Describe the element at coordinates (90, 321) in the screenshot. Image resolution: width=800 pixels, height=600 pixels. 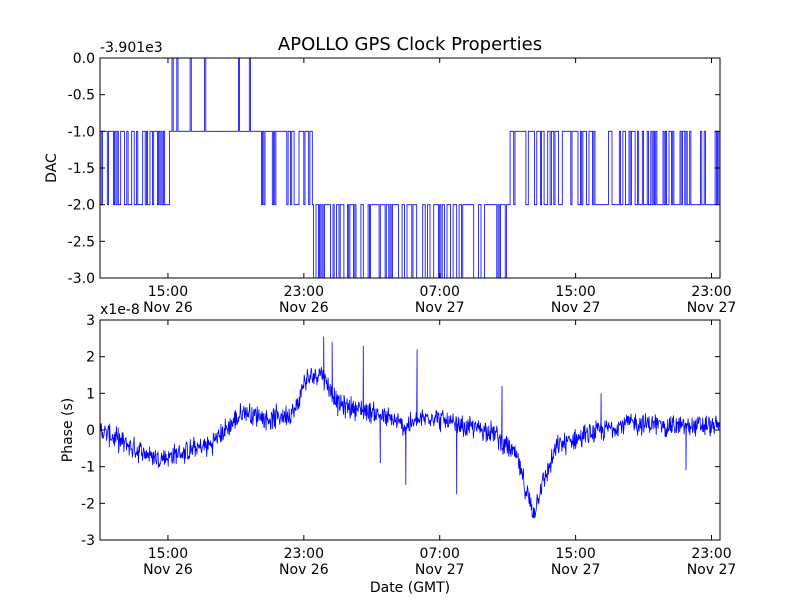
I see `y-tick-label: 3` at that location.